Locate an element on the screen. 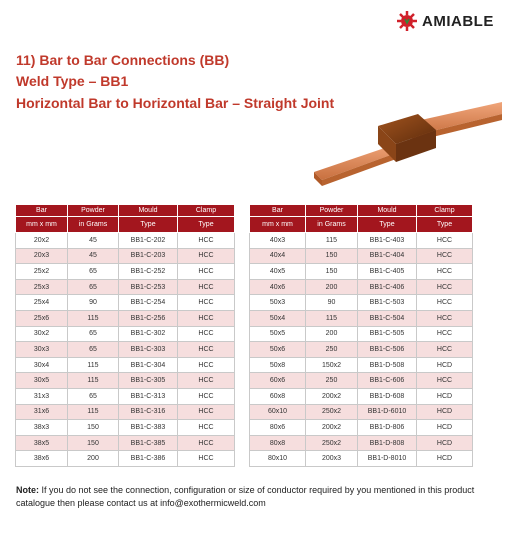  table-row: 20x2 45 BB1-C-202 HCC 40x3 115 BB1-C-403 HCC is located at coordinates (244, 240).